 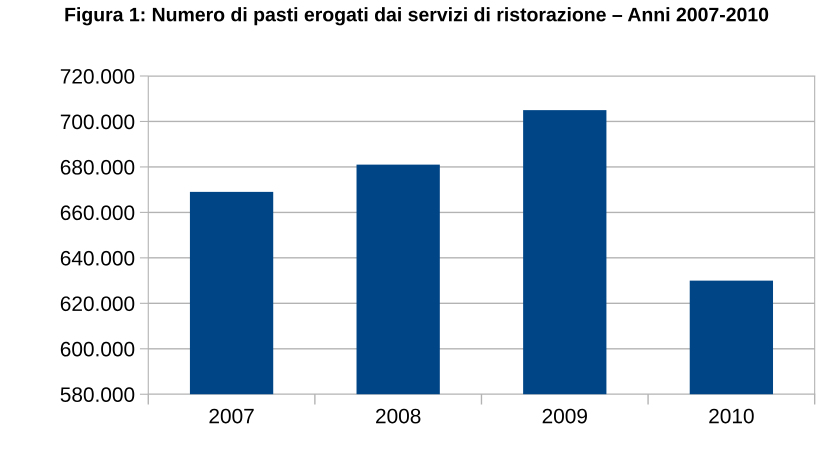 I want to click on y-tick-label: 720.000, so click(x=97, y=76).